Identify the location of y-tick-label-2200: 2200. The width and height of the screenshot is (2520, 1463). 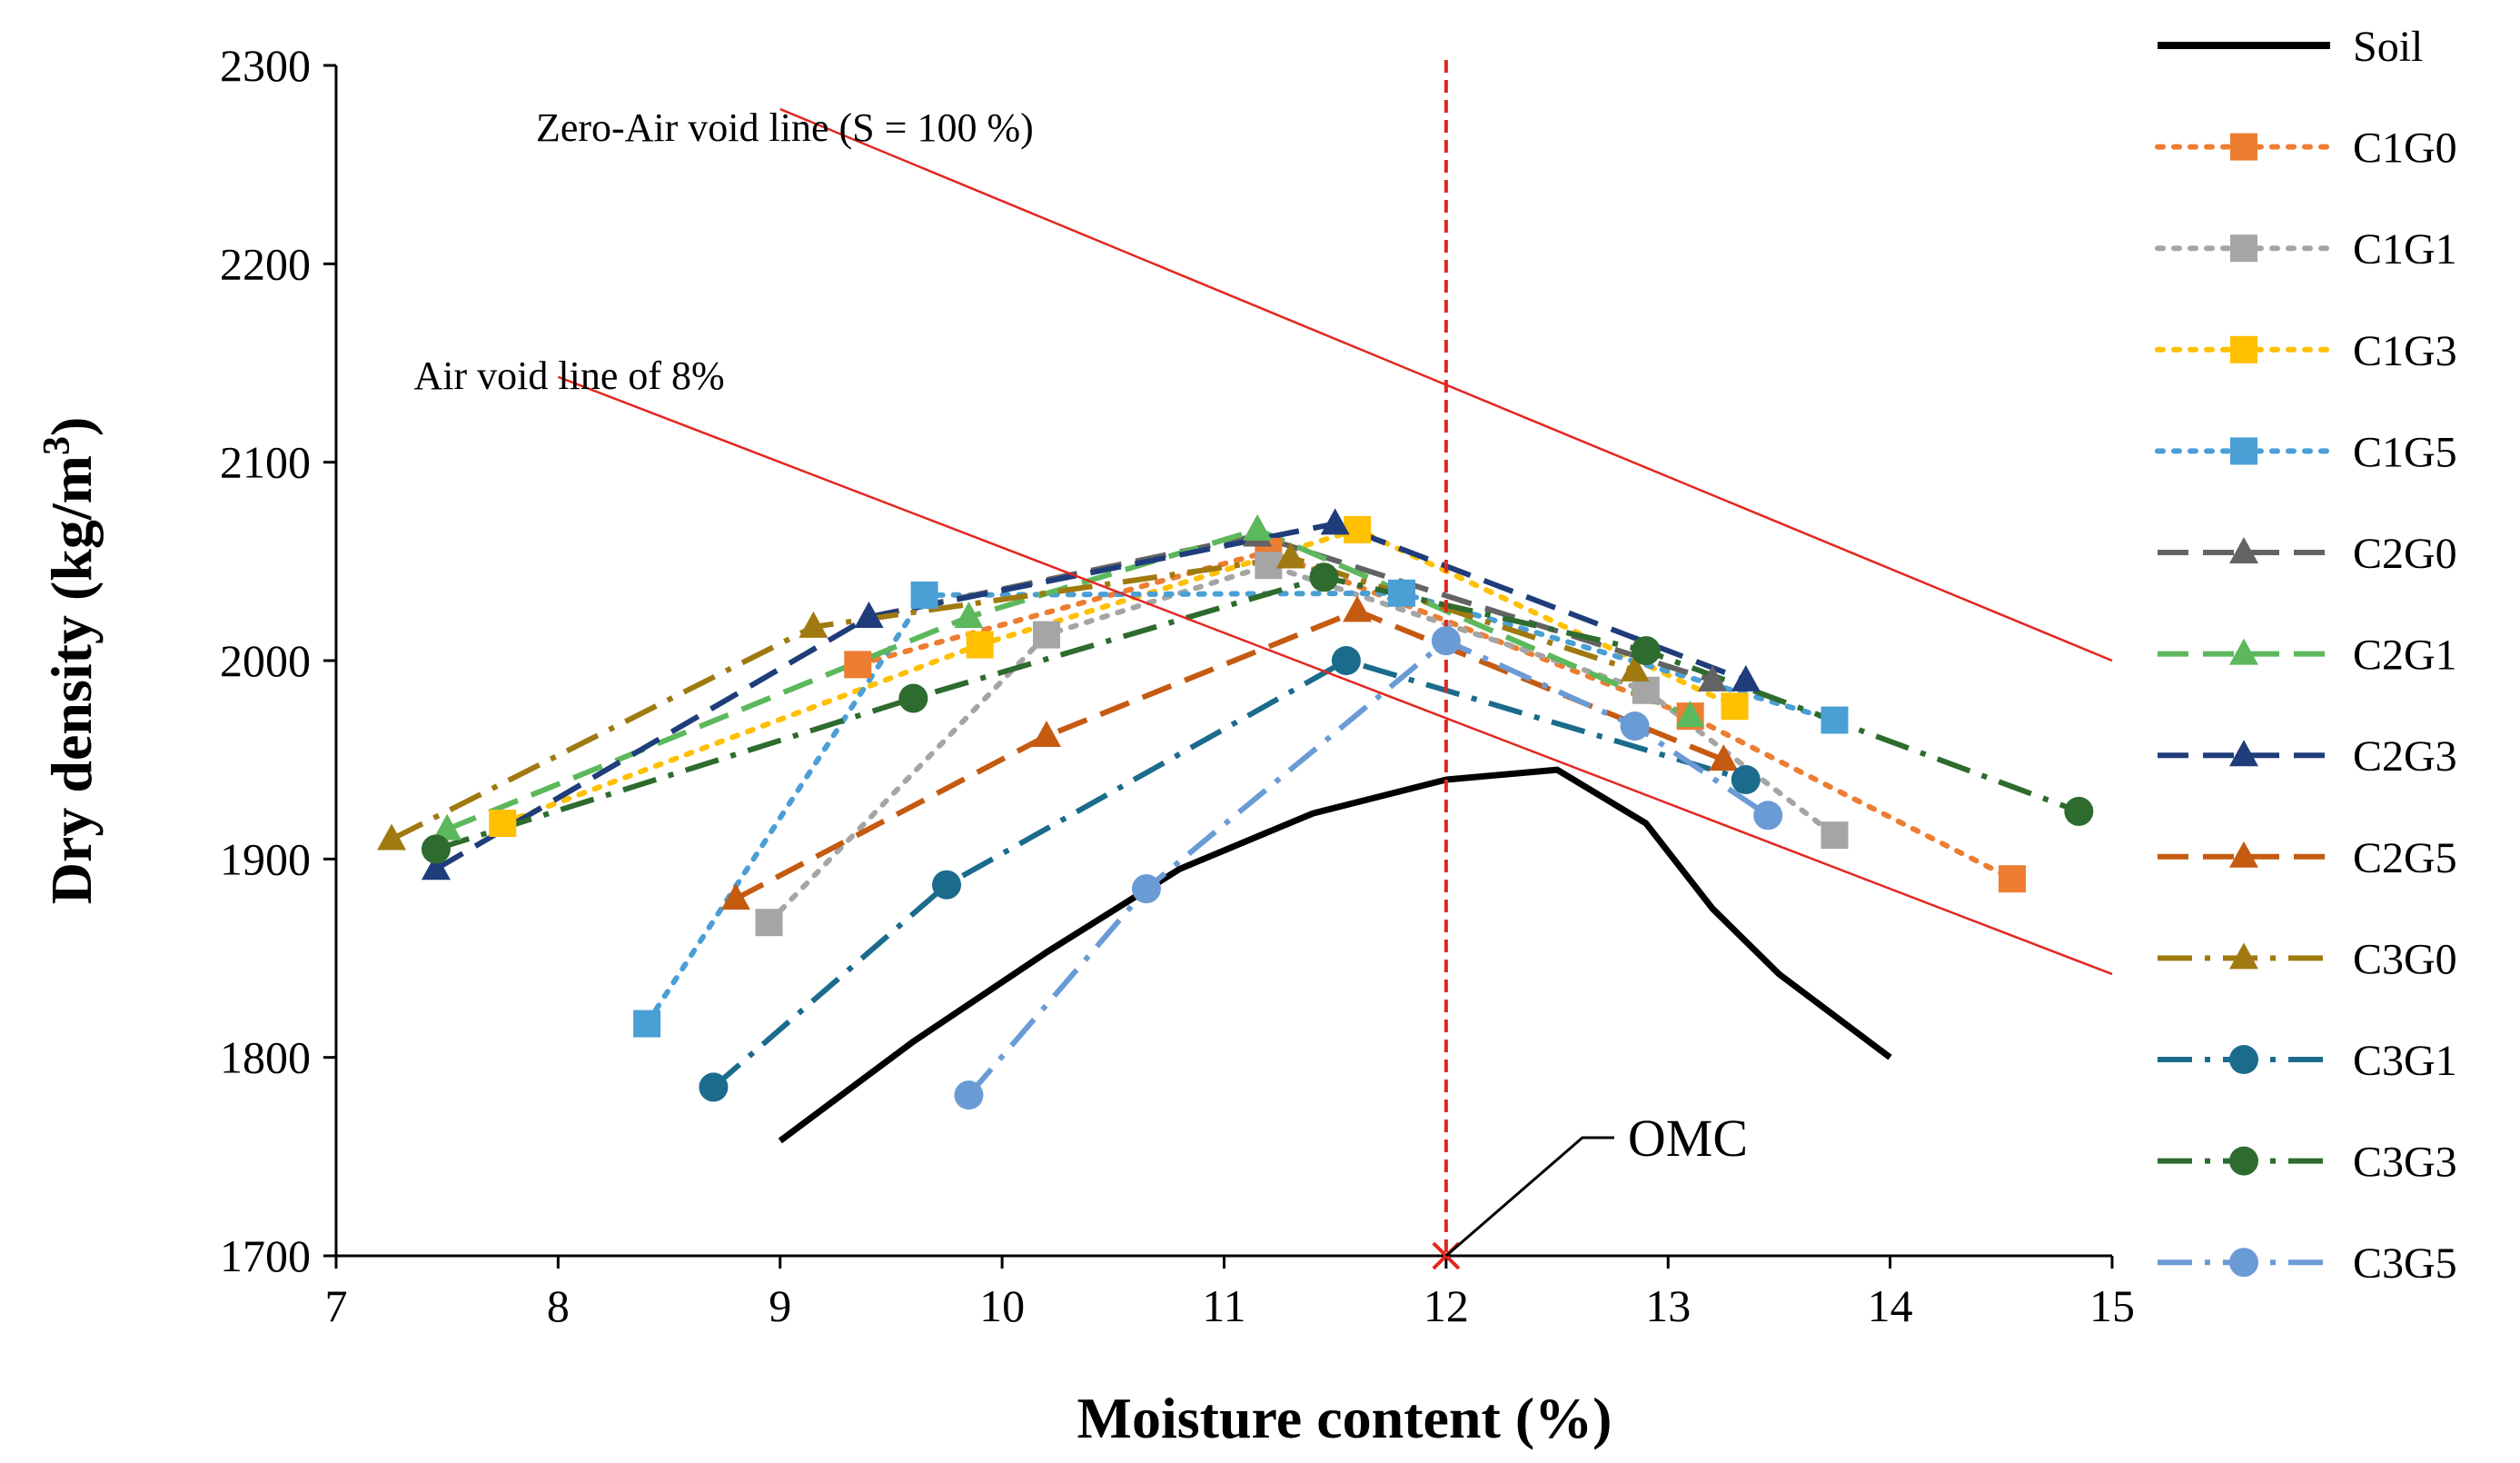
(265, 263).